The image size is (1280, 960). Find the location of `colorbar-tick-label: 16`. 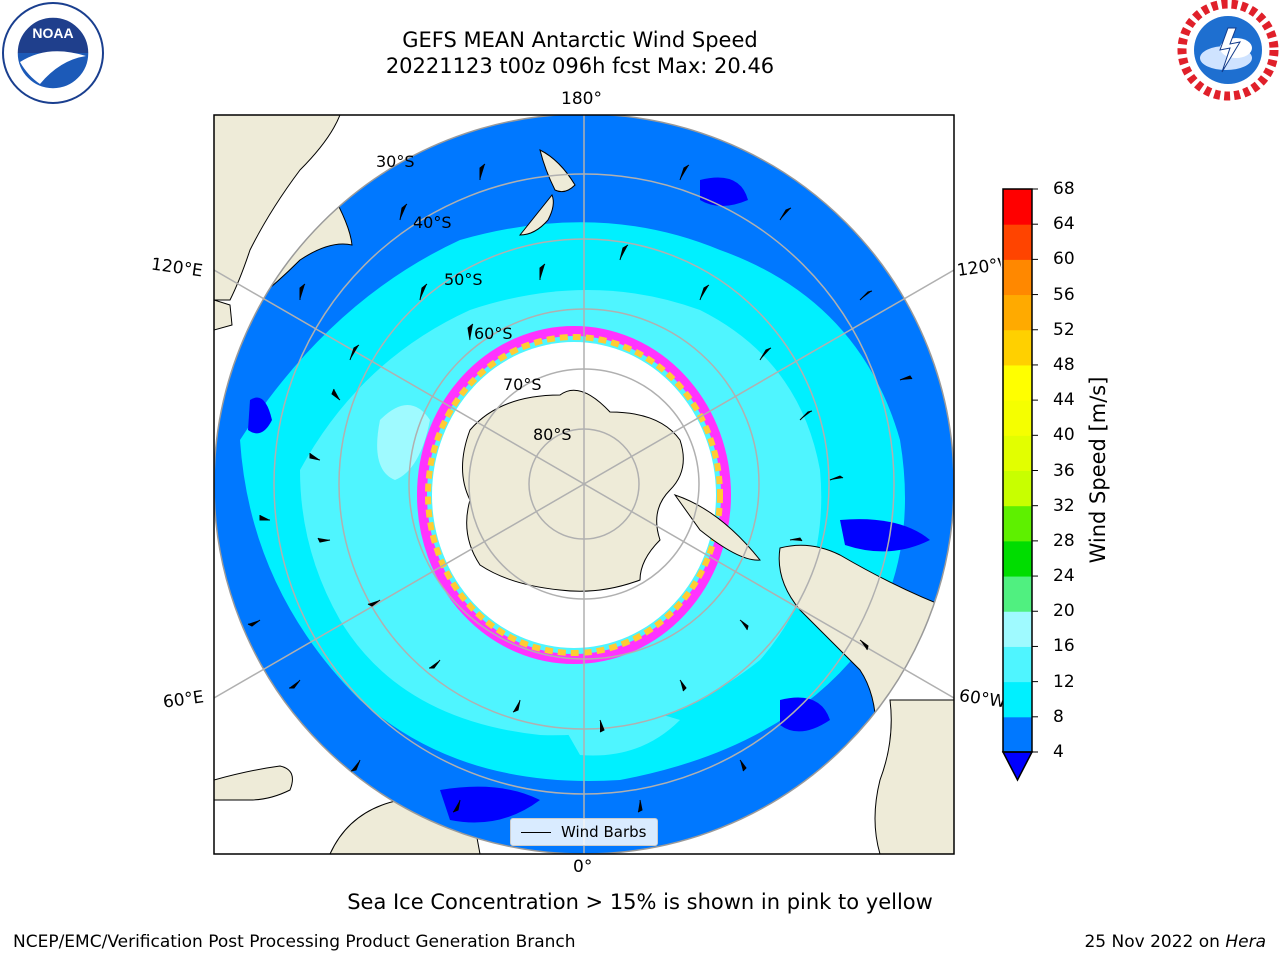

colorbar-tick-label: 16 is located at coordinates (1064, 646).